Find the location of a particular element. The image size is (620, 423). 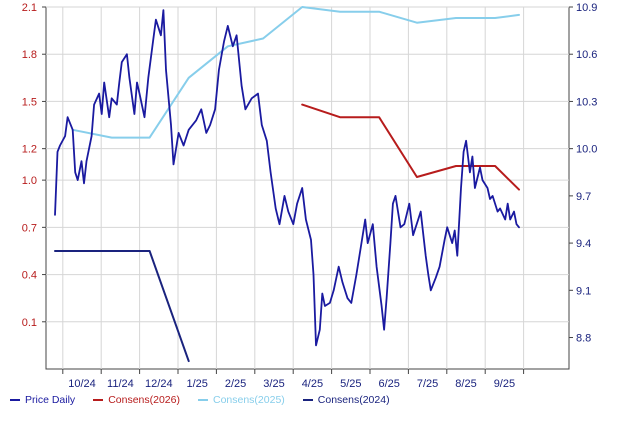

legend-item-consens-2024: Consens(2024) is located at coordinates (346, 400).